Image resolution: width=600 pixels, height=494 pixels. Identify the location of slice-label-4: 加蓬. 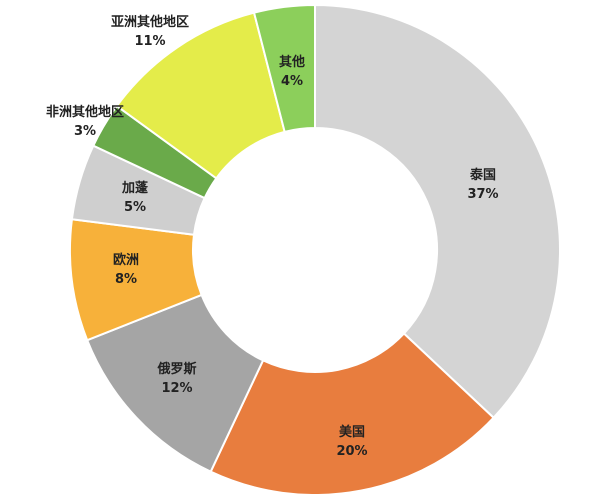
(135, 188).